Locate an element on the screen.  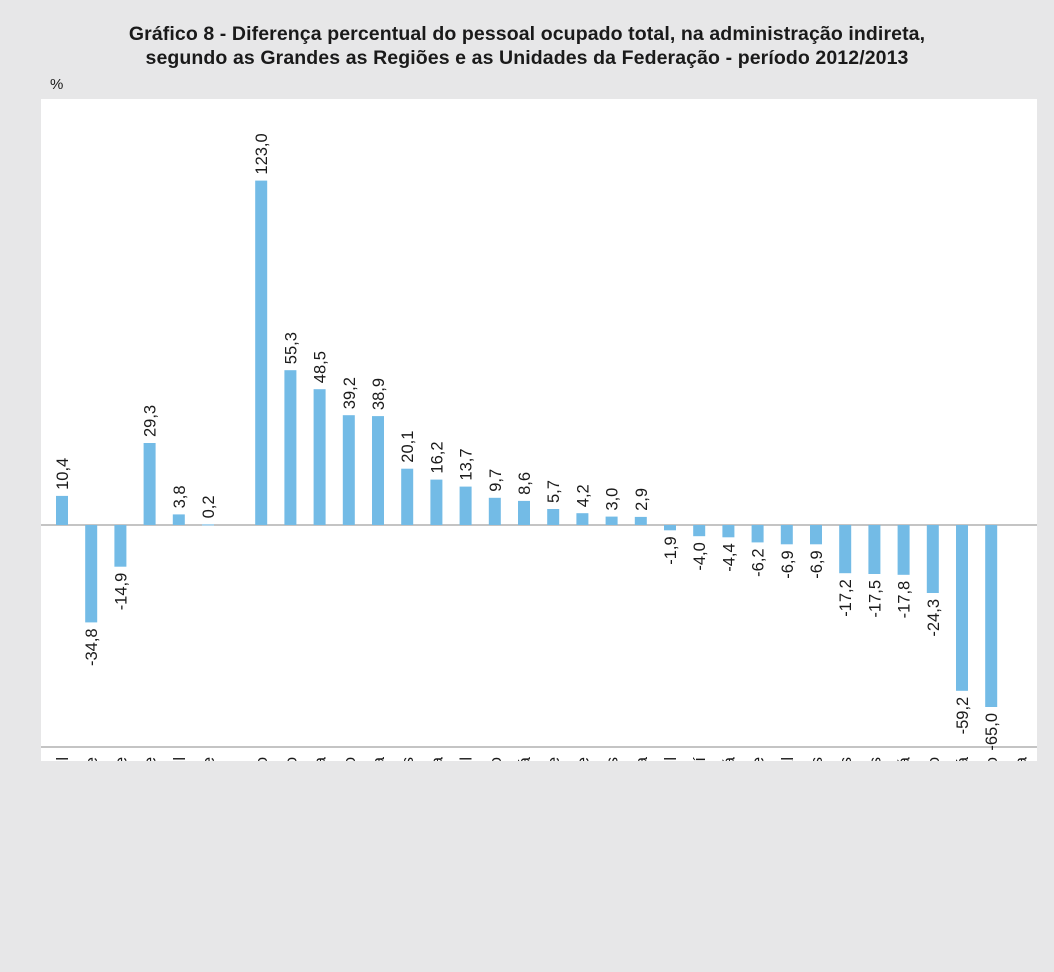
category-label-5: Centro-Oeste is located at coordinates (209, 759).